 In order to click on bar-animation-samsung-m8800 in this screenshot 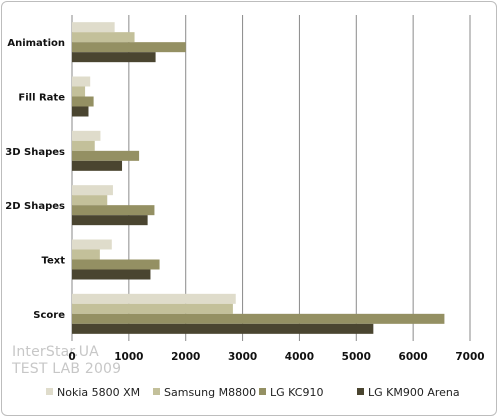, I will do `click(103, 37)`.